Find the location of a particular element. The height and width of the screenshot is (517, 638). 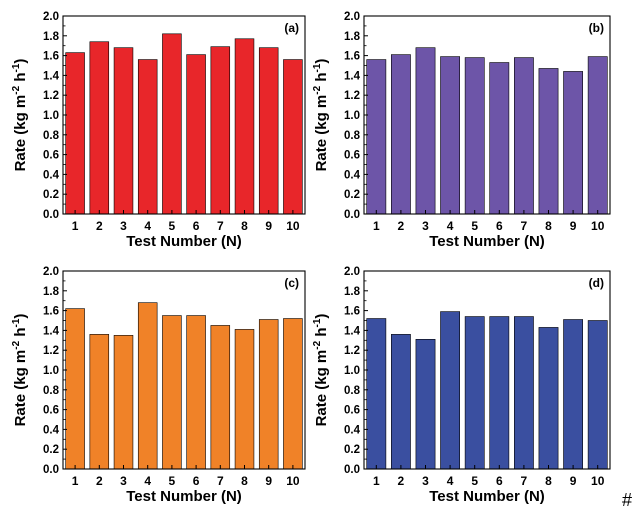

panel-label: (c) is located at coordinates (291, 283).